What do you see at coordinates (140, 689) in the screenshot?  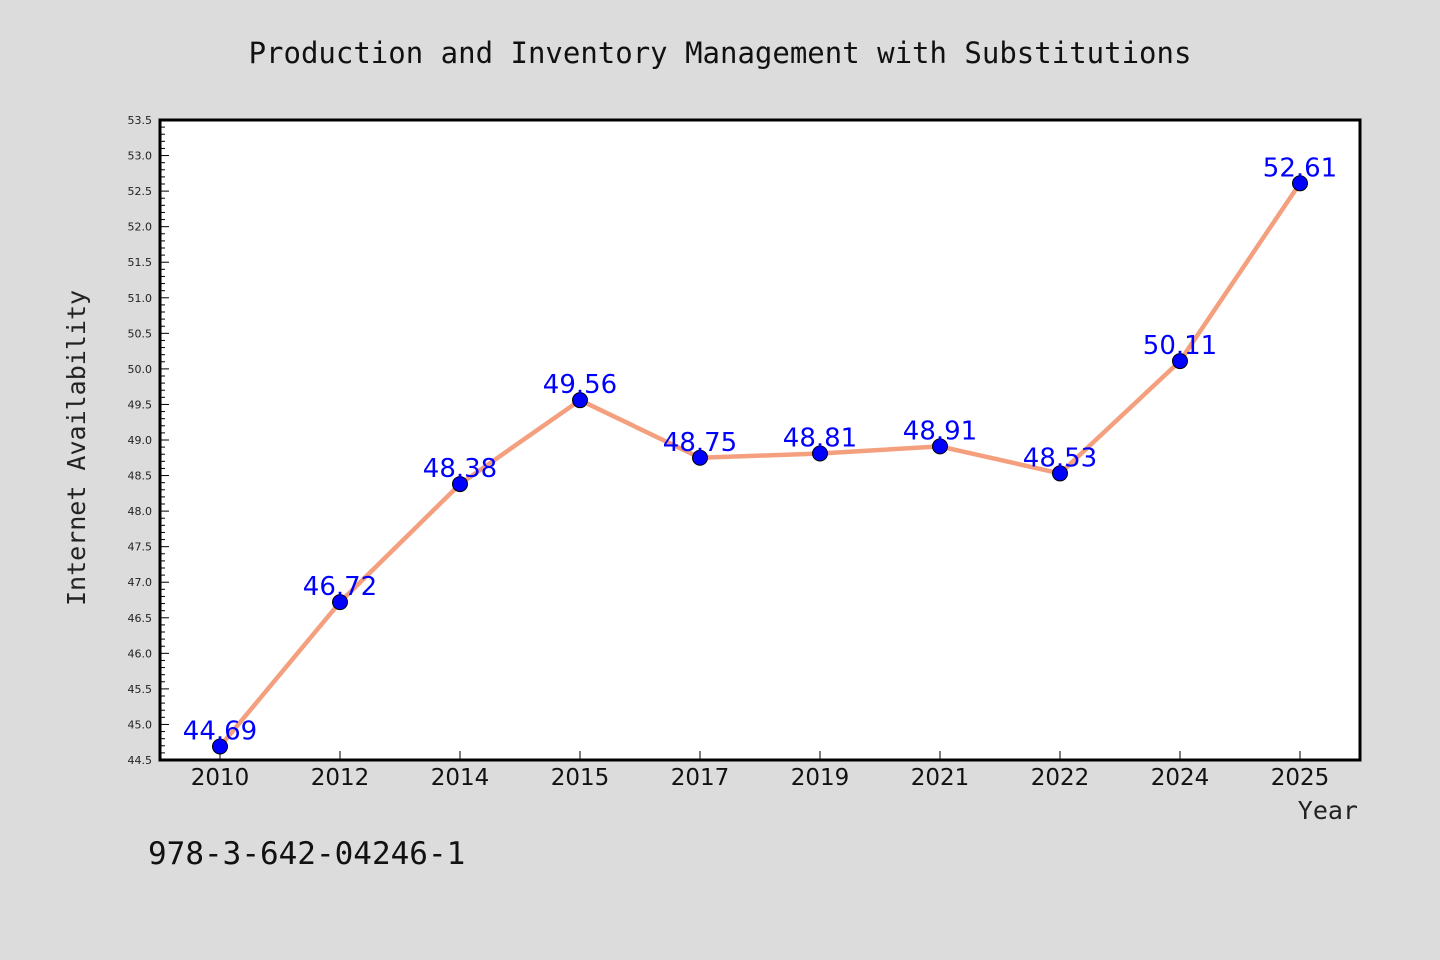 I see `y-tick-label: 45.5` at bounding box center [140, 689].